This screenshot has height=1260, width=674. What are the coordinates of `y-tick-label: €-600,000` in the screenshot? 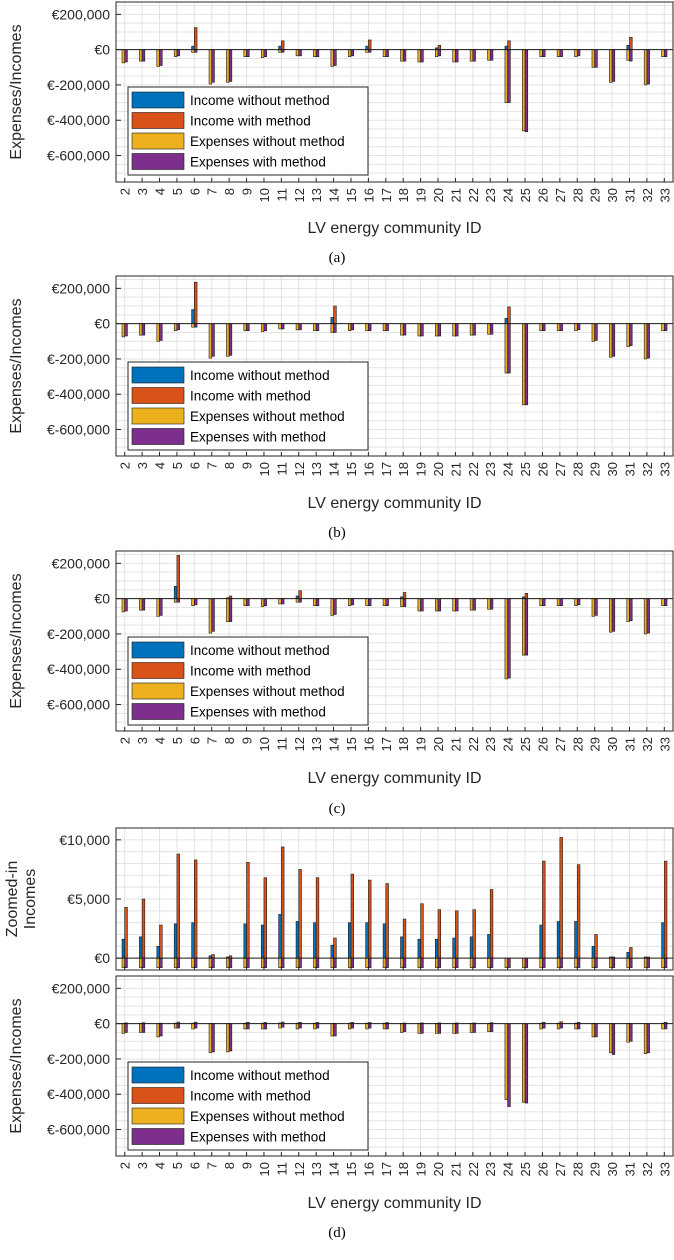 It's located at (78, 430).